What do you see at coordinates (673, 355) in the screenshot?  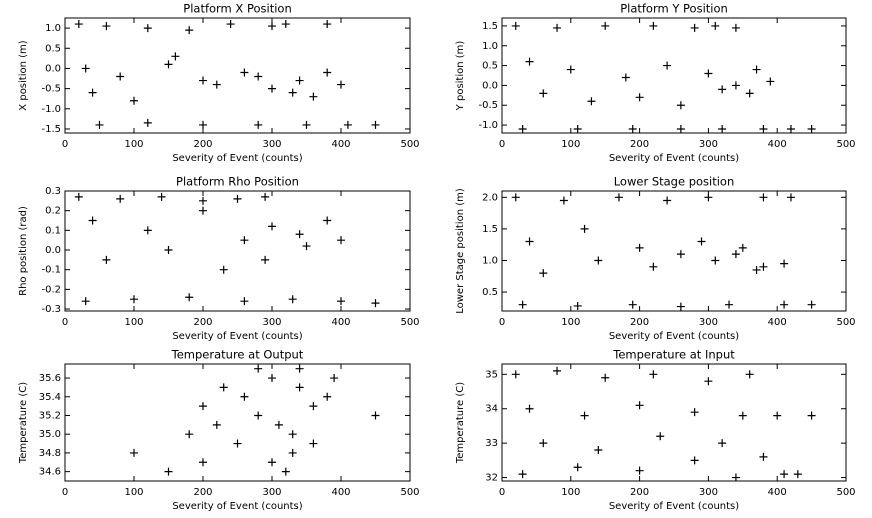 I see `subplot-title: Temperature at Input` at bounding box center [673, 355].